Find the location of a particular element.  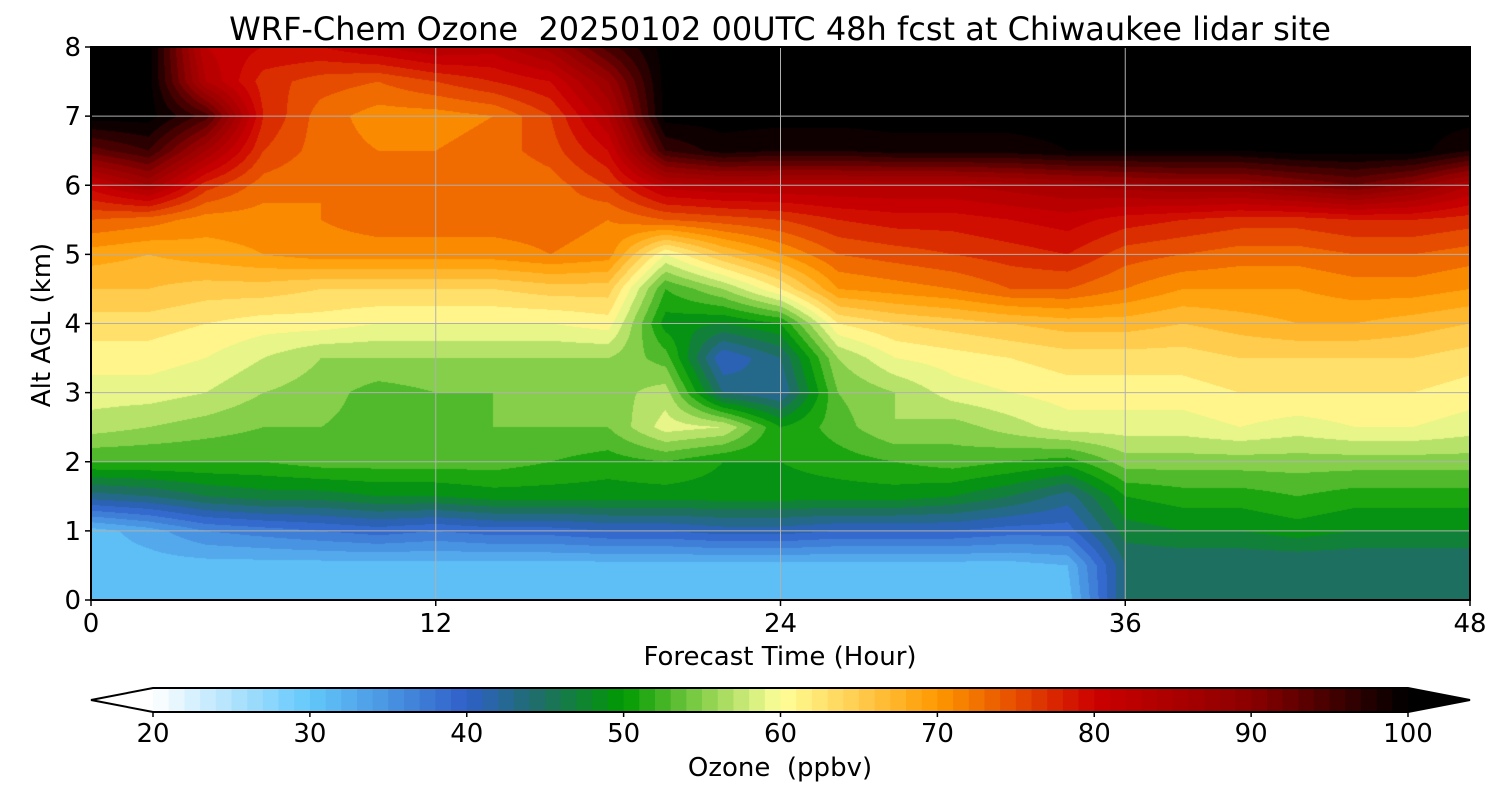

y-tick-label: 0 is located at coordinates (72, 601).